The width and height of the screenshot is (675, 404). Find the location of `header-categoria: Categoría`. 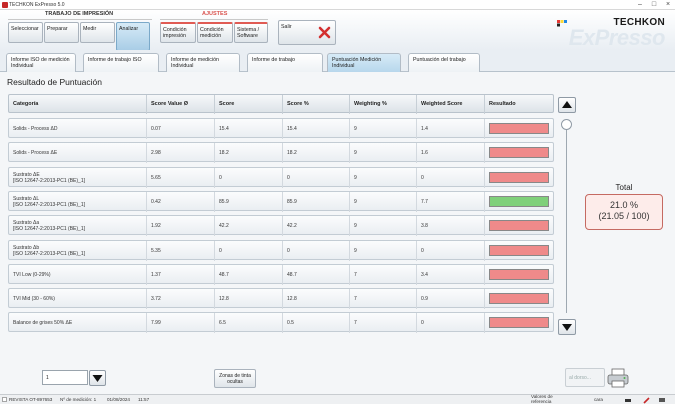

header-categoria: Categoría is located at coordinates (26, 104).